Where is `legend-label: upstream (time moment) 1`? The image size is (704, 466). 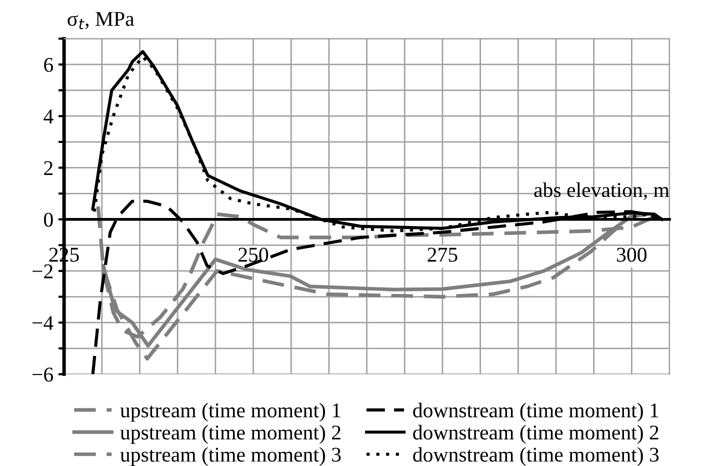
legend-label: upstream (time moment) 1 is located at coordinates (230, 412).